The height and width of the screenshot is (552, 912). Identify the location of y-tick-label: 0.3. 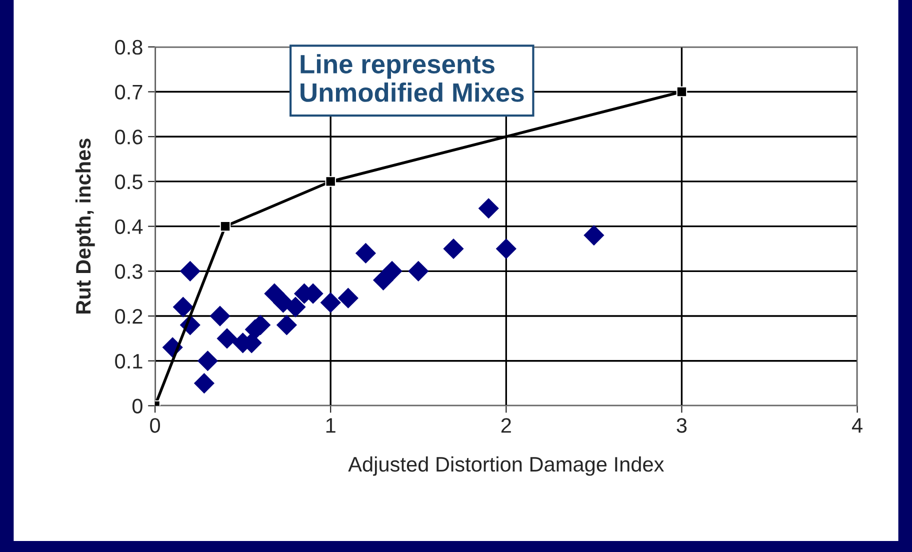
(128, 271).